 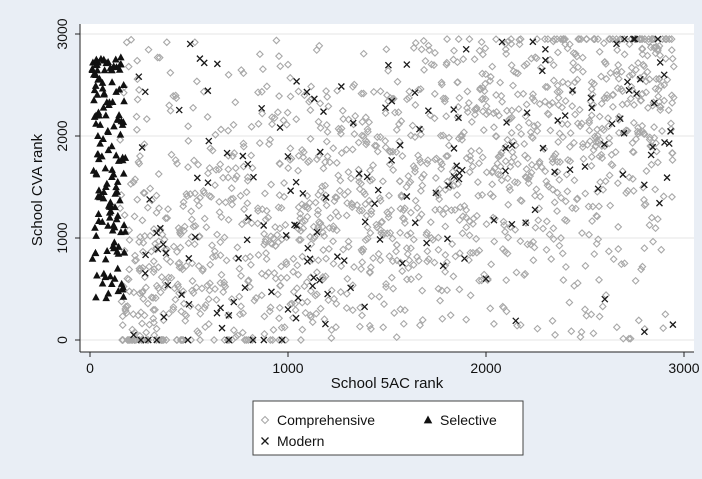 What do you see at coordinates (109, 177) in the screenshot?
I see `series-selective` at bounding box center [109, 177].